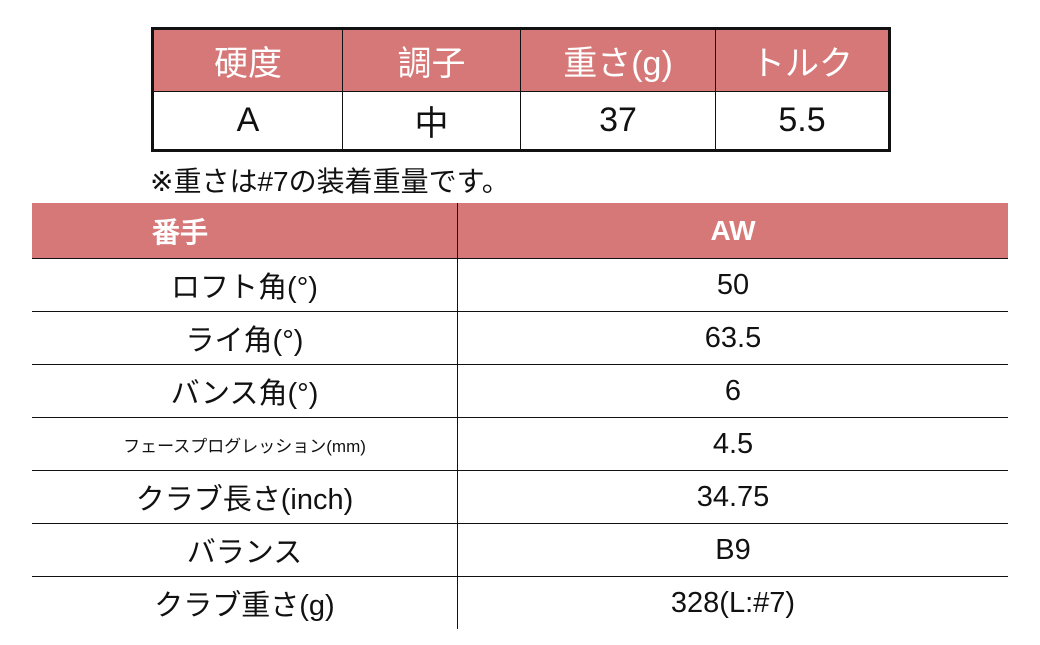 The image size is (1040, 645). I want to click on table-row: フェースプログレッション(mm) 4.5, so click(520, 444).